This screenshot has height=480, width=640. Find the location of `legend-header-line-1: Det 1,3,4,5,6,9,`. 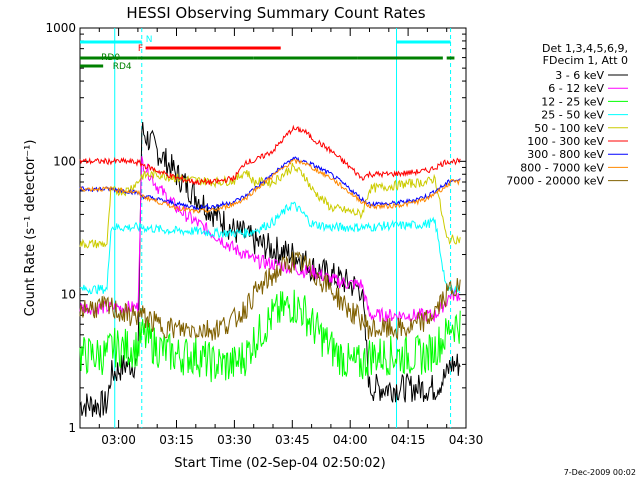

legend-header-line-1: Det 1,3,4,5,6,9, is located at coordinates (585, 48).